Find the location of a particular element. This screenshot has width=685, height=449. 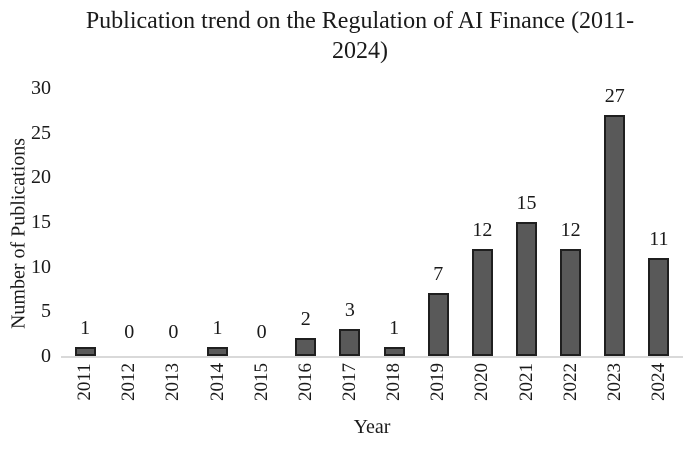

bar-value-label: 7 is located at coordinates (438, 274).